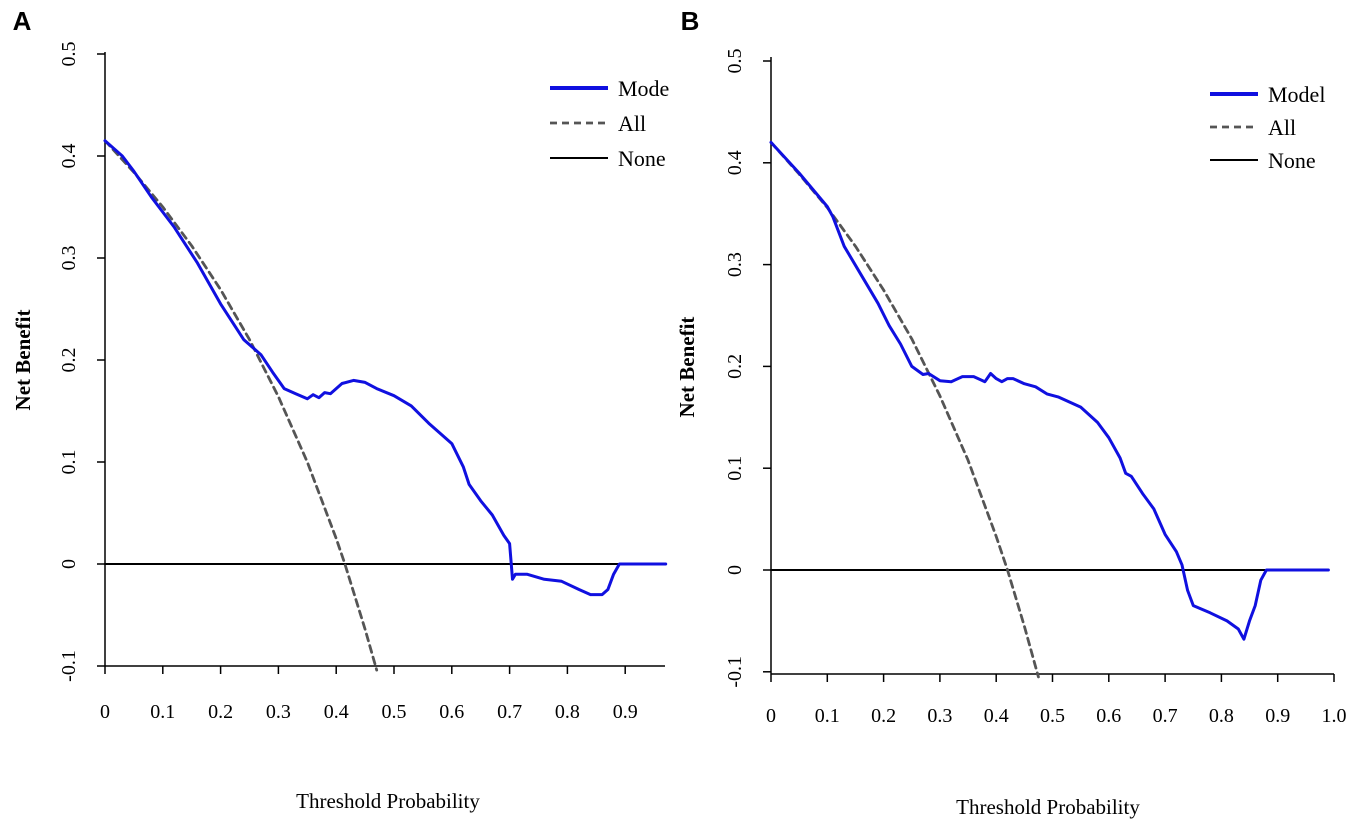 Image resolution: width=1355 pixels, height=831 pixels. I want to click on x-tick-label-a-0-5: 0.5, so click(394, 712).